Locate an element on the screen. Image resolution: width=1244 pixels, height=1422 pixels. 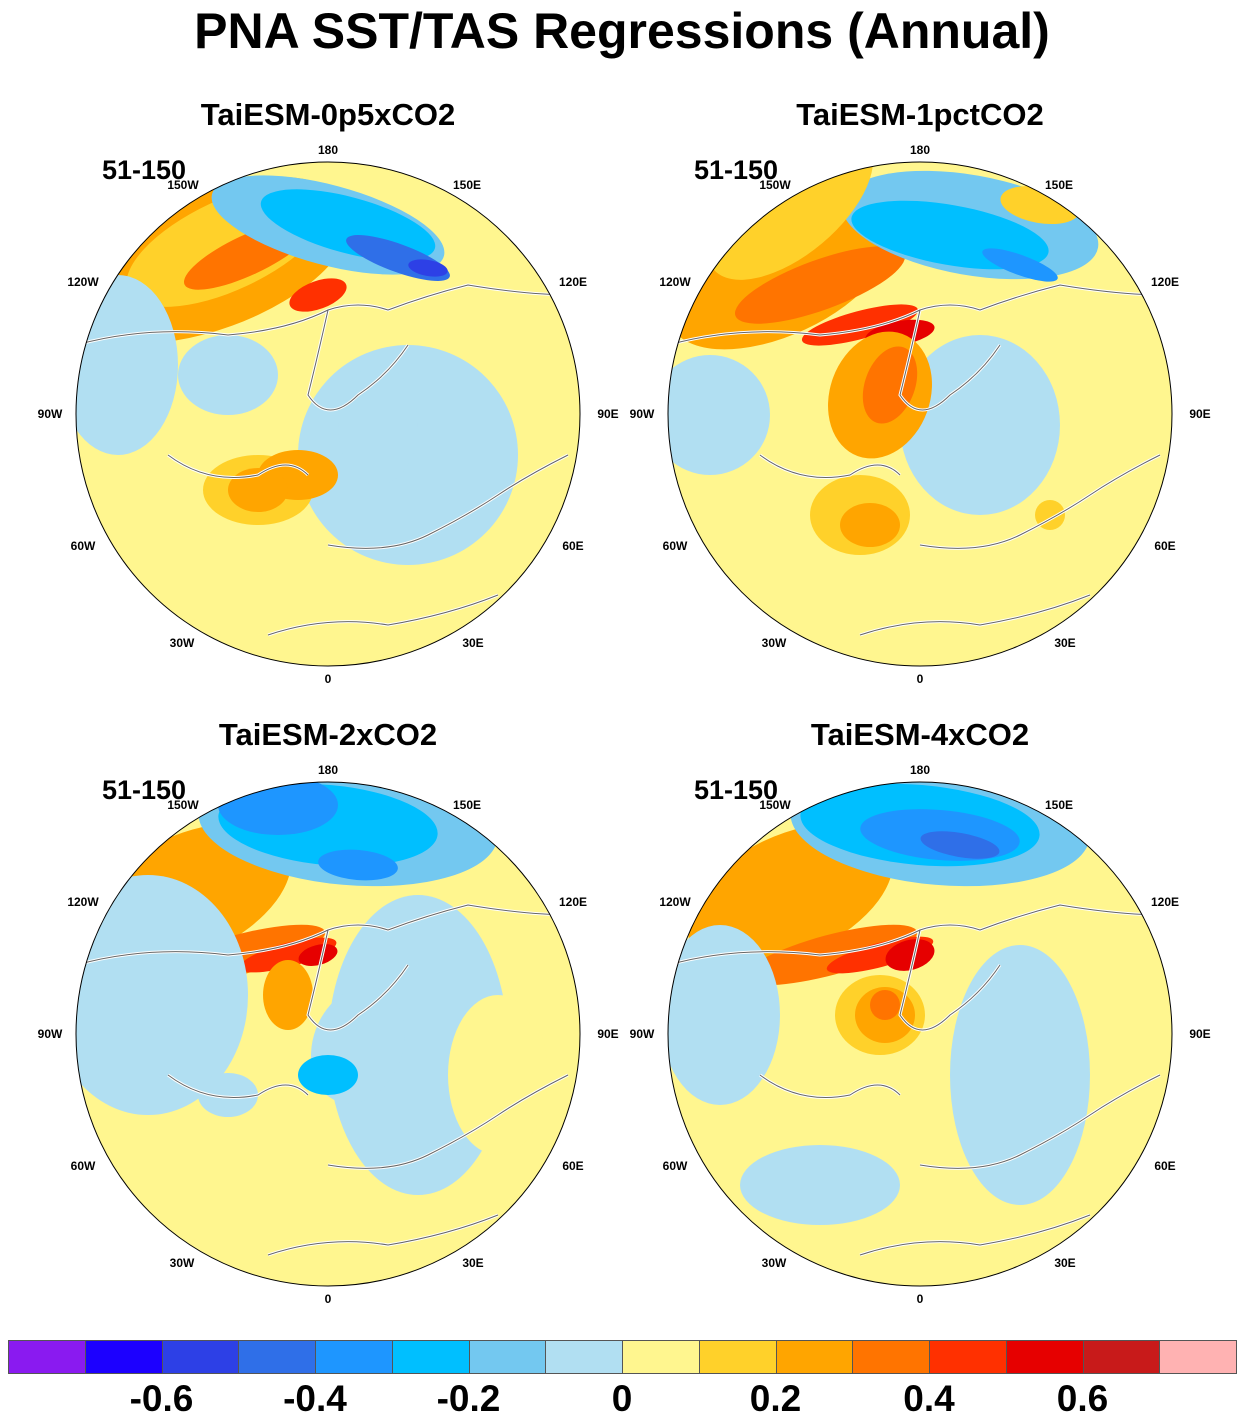
colorbar-tick-label: -0.4 is located at coordinates (315, 1398).